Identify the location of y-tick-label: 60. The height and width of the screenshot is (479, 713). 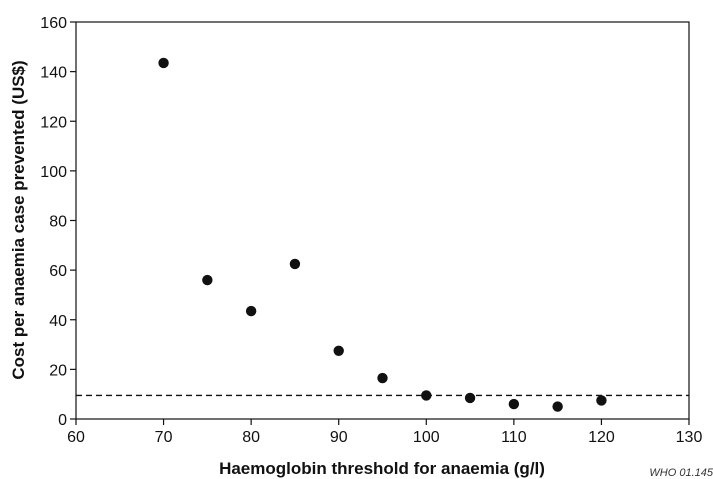
(58, 271).